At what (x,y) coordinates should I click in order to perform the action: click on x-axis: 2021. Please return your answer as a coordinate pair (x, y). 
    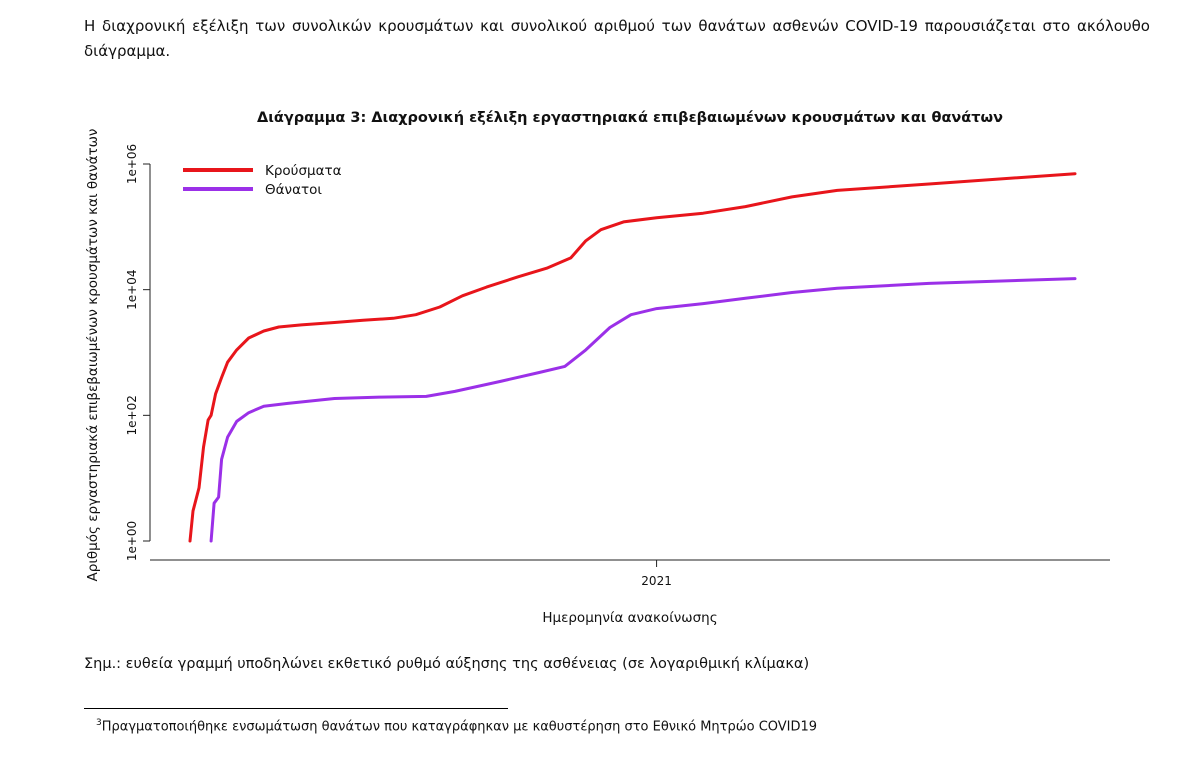
    Looking at the image, I should click on (630, 573).